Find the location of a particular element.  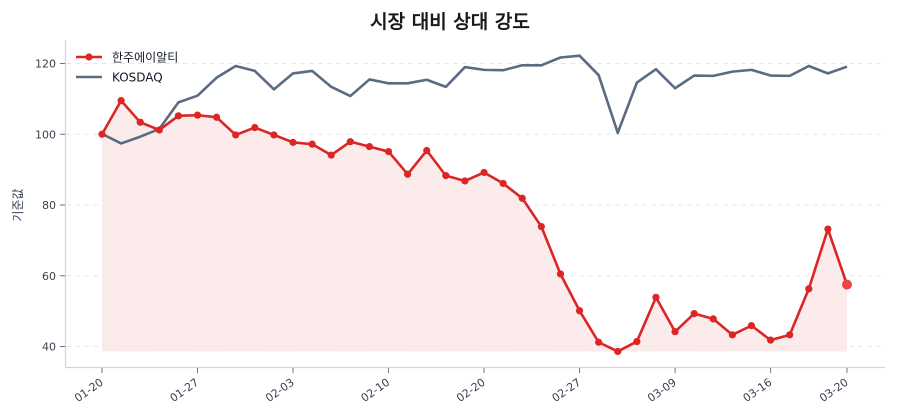

legend-label: KOSDAQ is located at coordinates (137, 78).